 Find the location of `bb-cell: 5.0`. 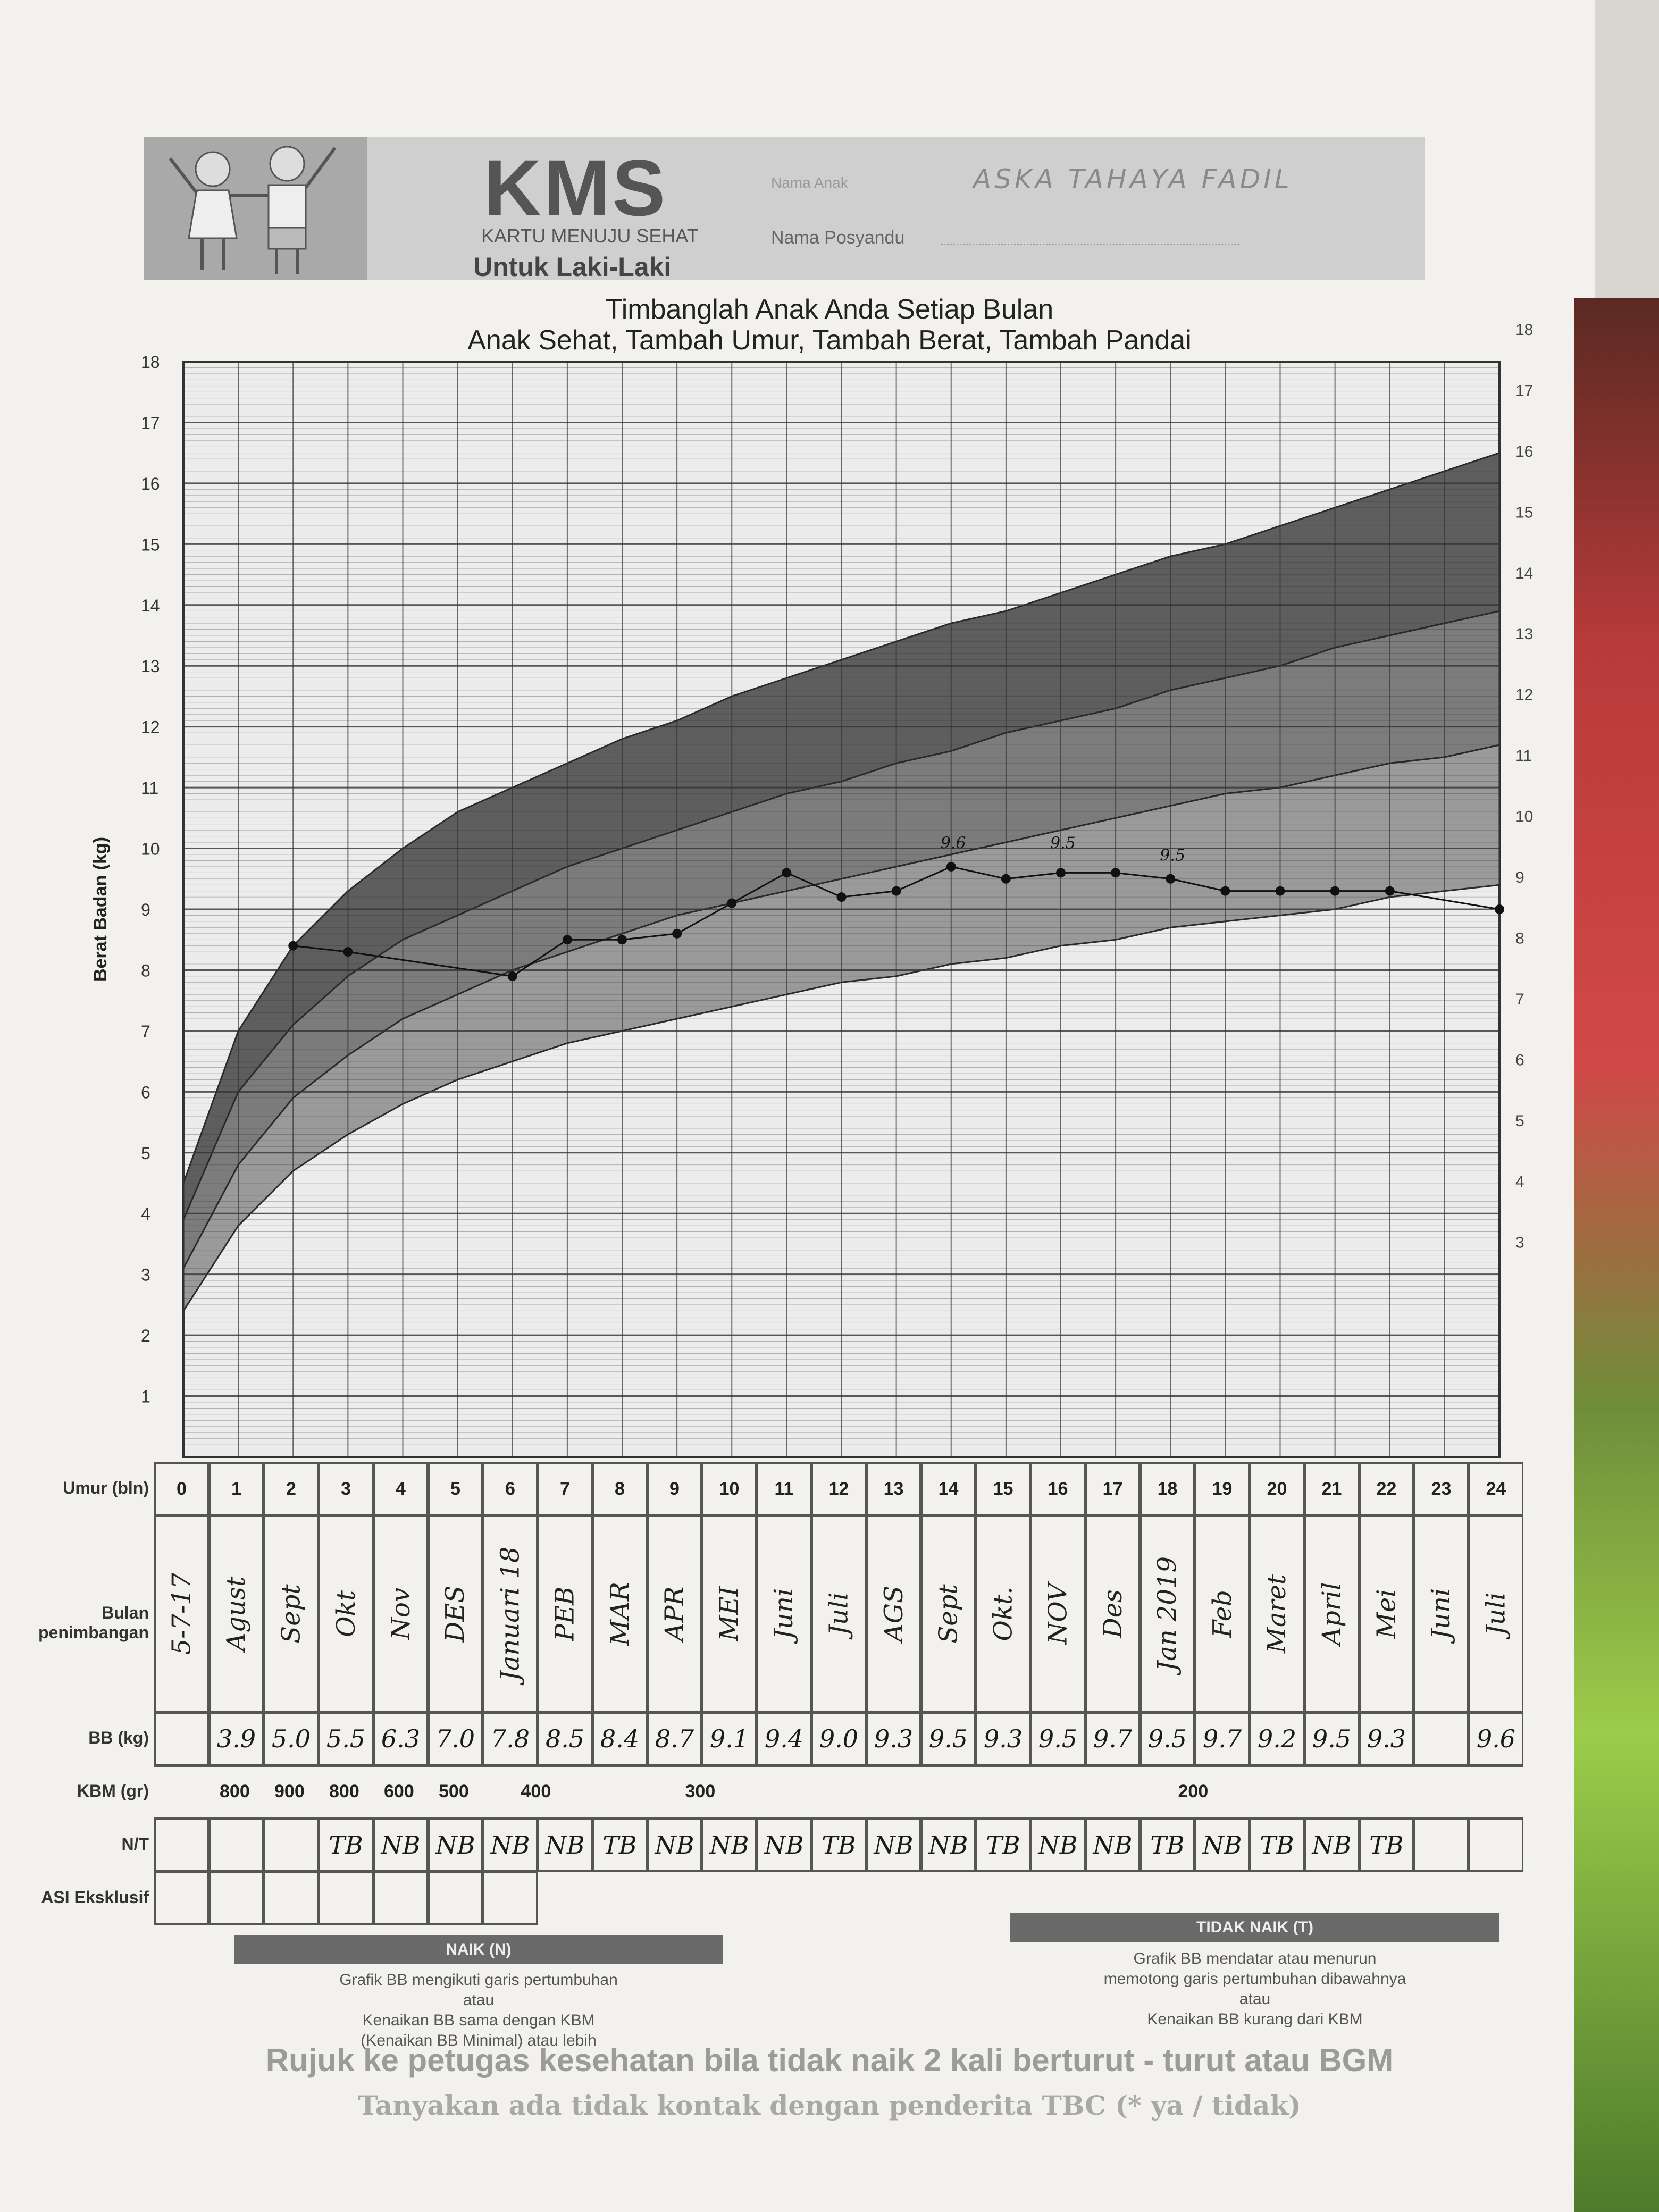

bb-cell: 5.0 is located at coordinates (291, 1738).